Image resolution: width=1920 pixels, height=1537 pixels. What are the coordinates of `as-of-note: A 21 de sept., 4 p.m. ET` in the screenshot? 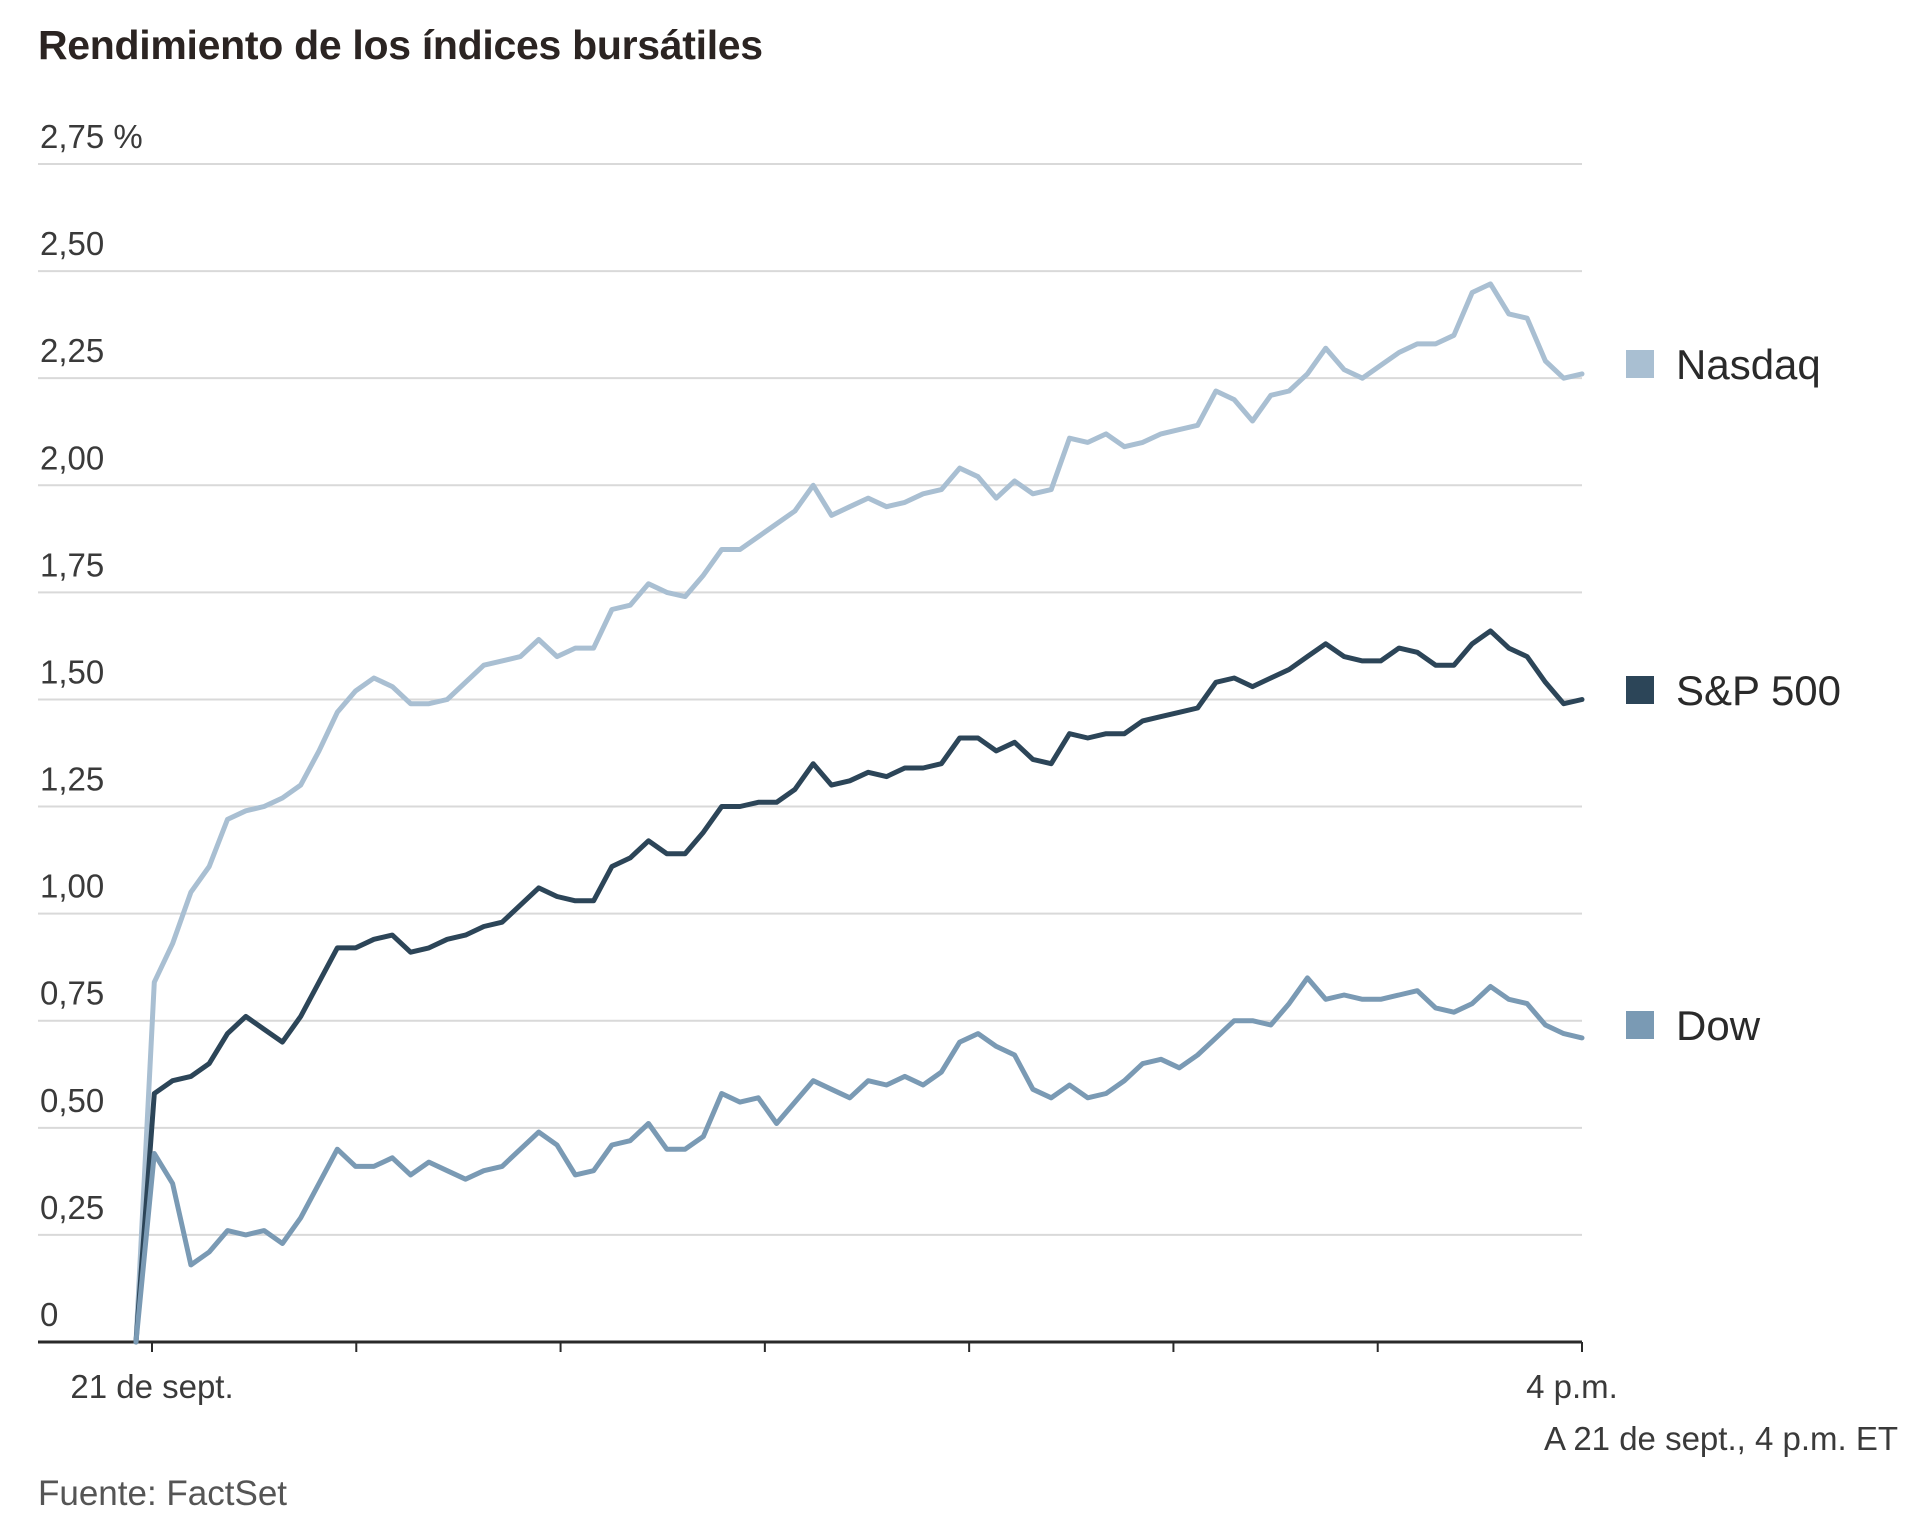 It's located at (1720, 1438).